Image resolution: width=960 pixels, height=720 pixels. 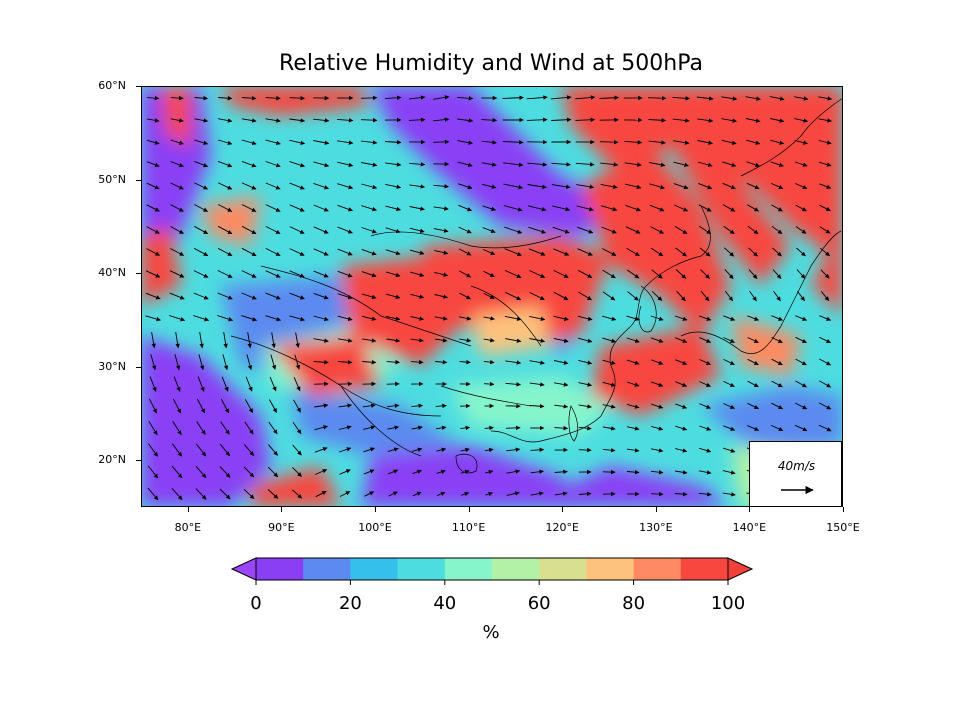 I want to click on colorbar, so click(x=492, y=571).